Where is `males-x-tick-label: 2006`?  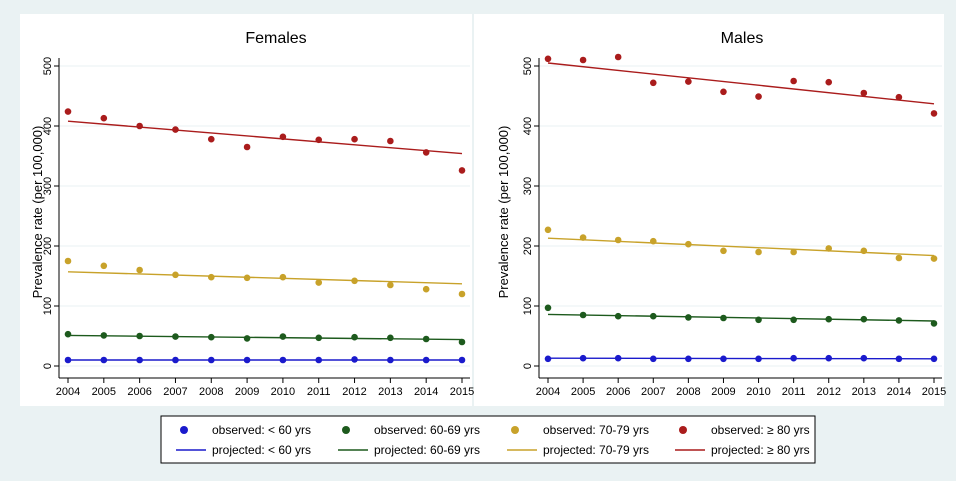
males-x-tick-label: 2006 is located at coordinates (618, 392).